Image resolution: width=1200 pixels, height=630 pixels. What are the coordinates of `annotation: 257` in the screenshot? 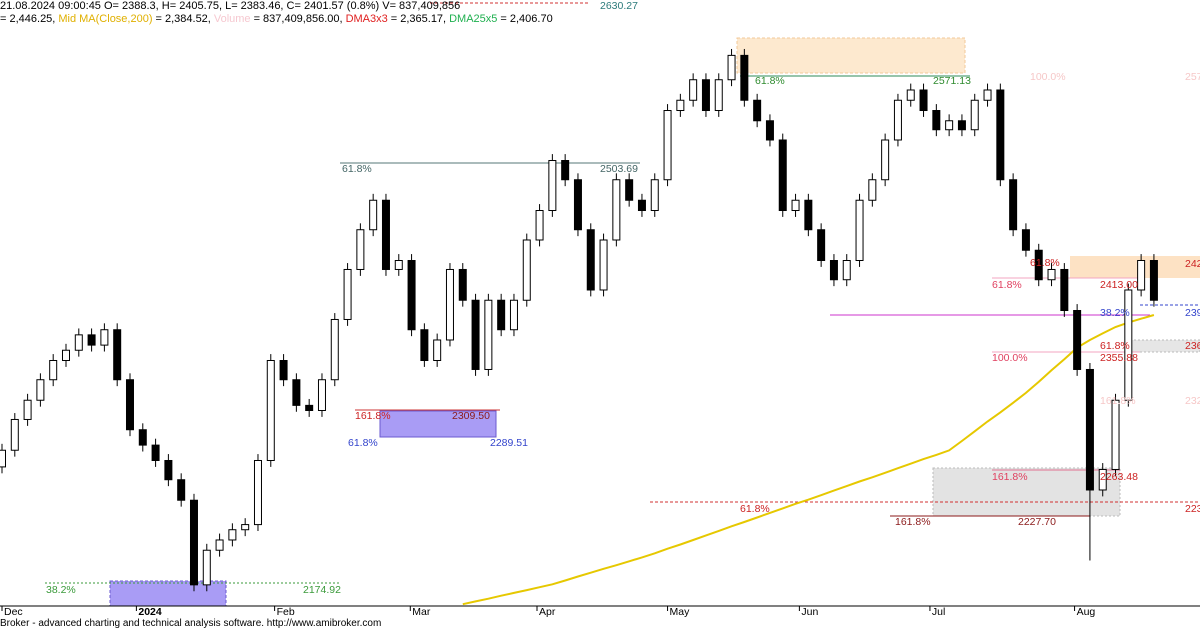 It's located at (1192, 77).